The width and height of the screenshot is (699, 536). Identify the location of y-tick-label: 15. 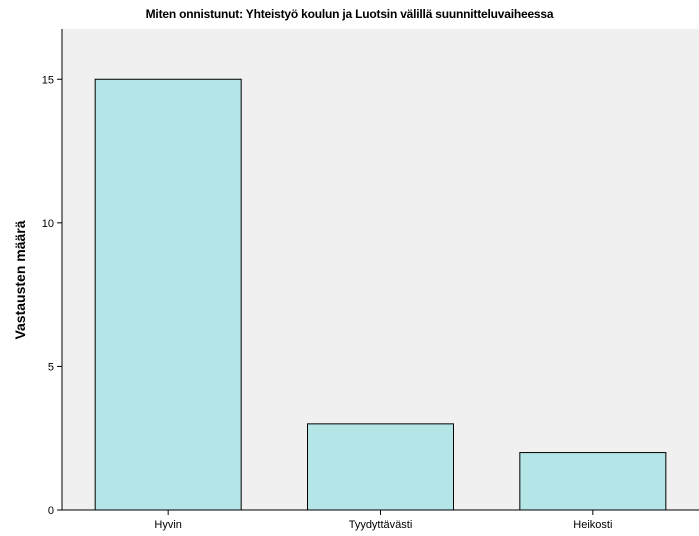
(48, 80).